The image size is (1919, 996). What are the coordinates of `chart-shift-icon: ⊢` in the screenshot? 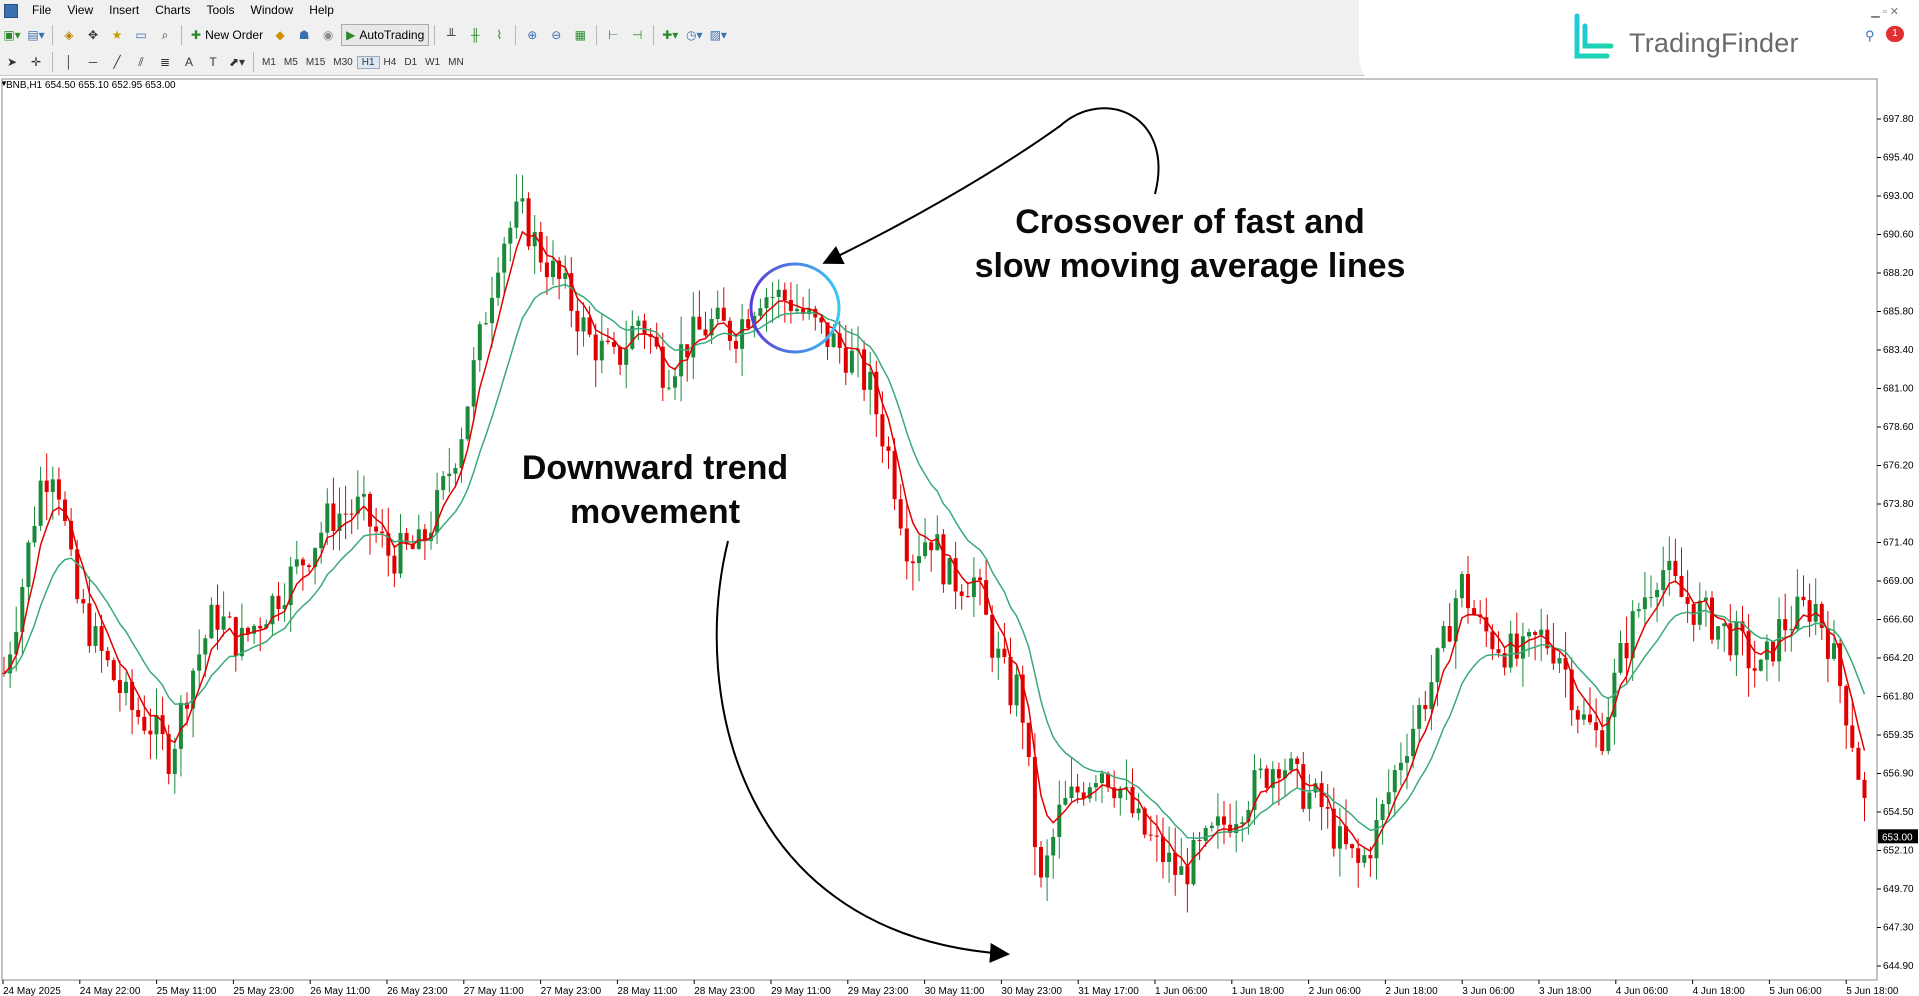 It's located at (613, 35).